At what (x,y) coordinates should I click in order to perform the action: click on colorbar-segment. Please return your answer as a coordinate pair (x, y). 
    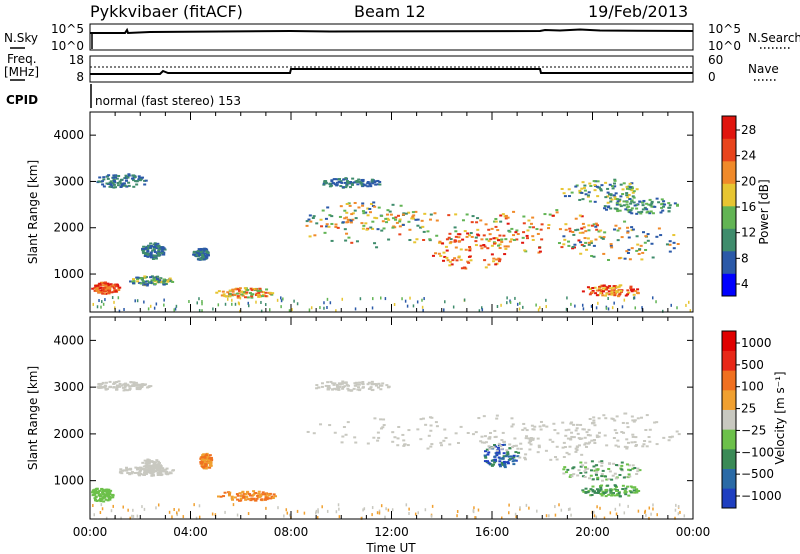
    Looking at the image, I should click on (729, 380).